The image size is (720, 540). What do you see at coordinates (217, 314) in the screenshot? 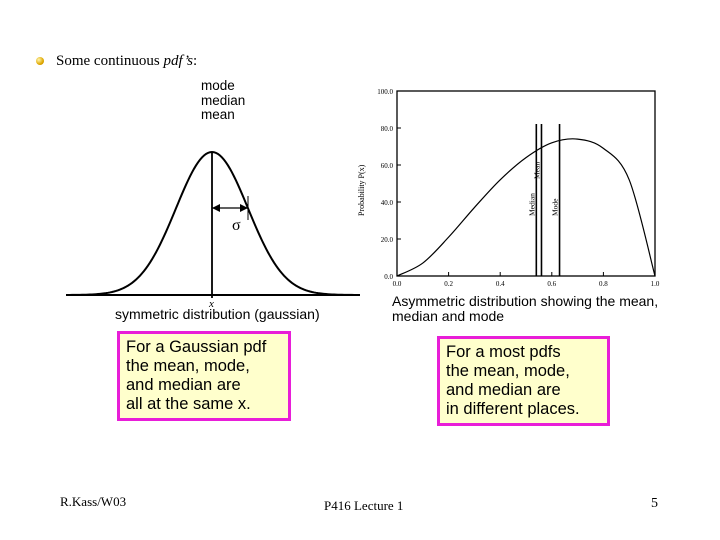
I see `gaussian-caption: symmetric distribution (gaussian)` at bounding box center [217, 314].